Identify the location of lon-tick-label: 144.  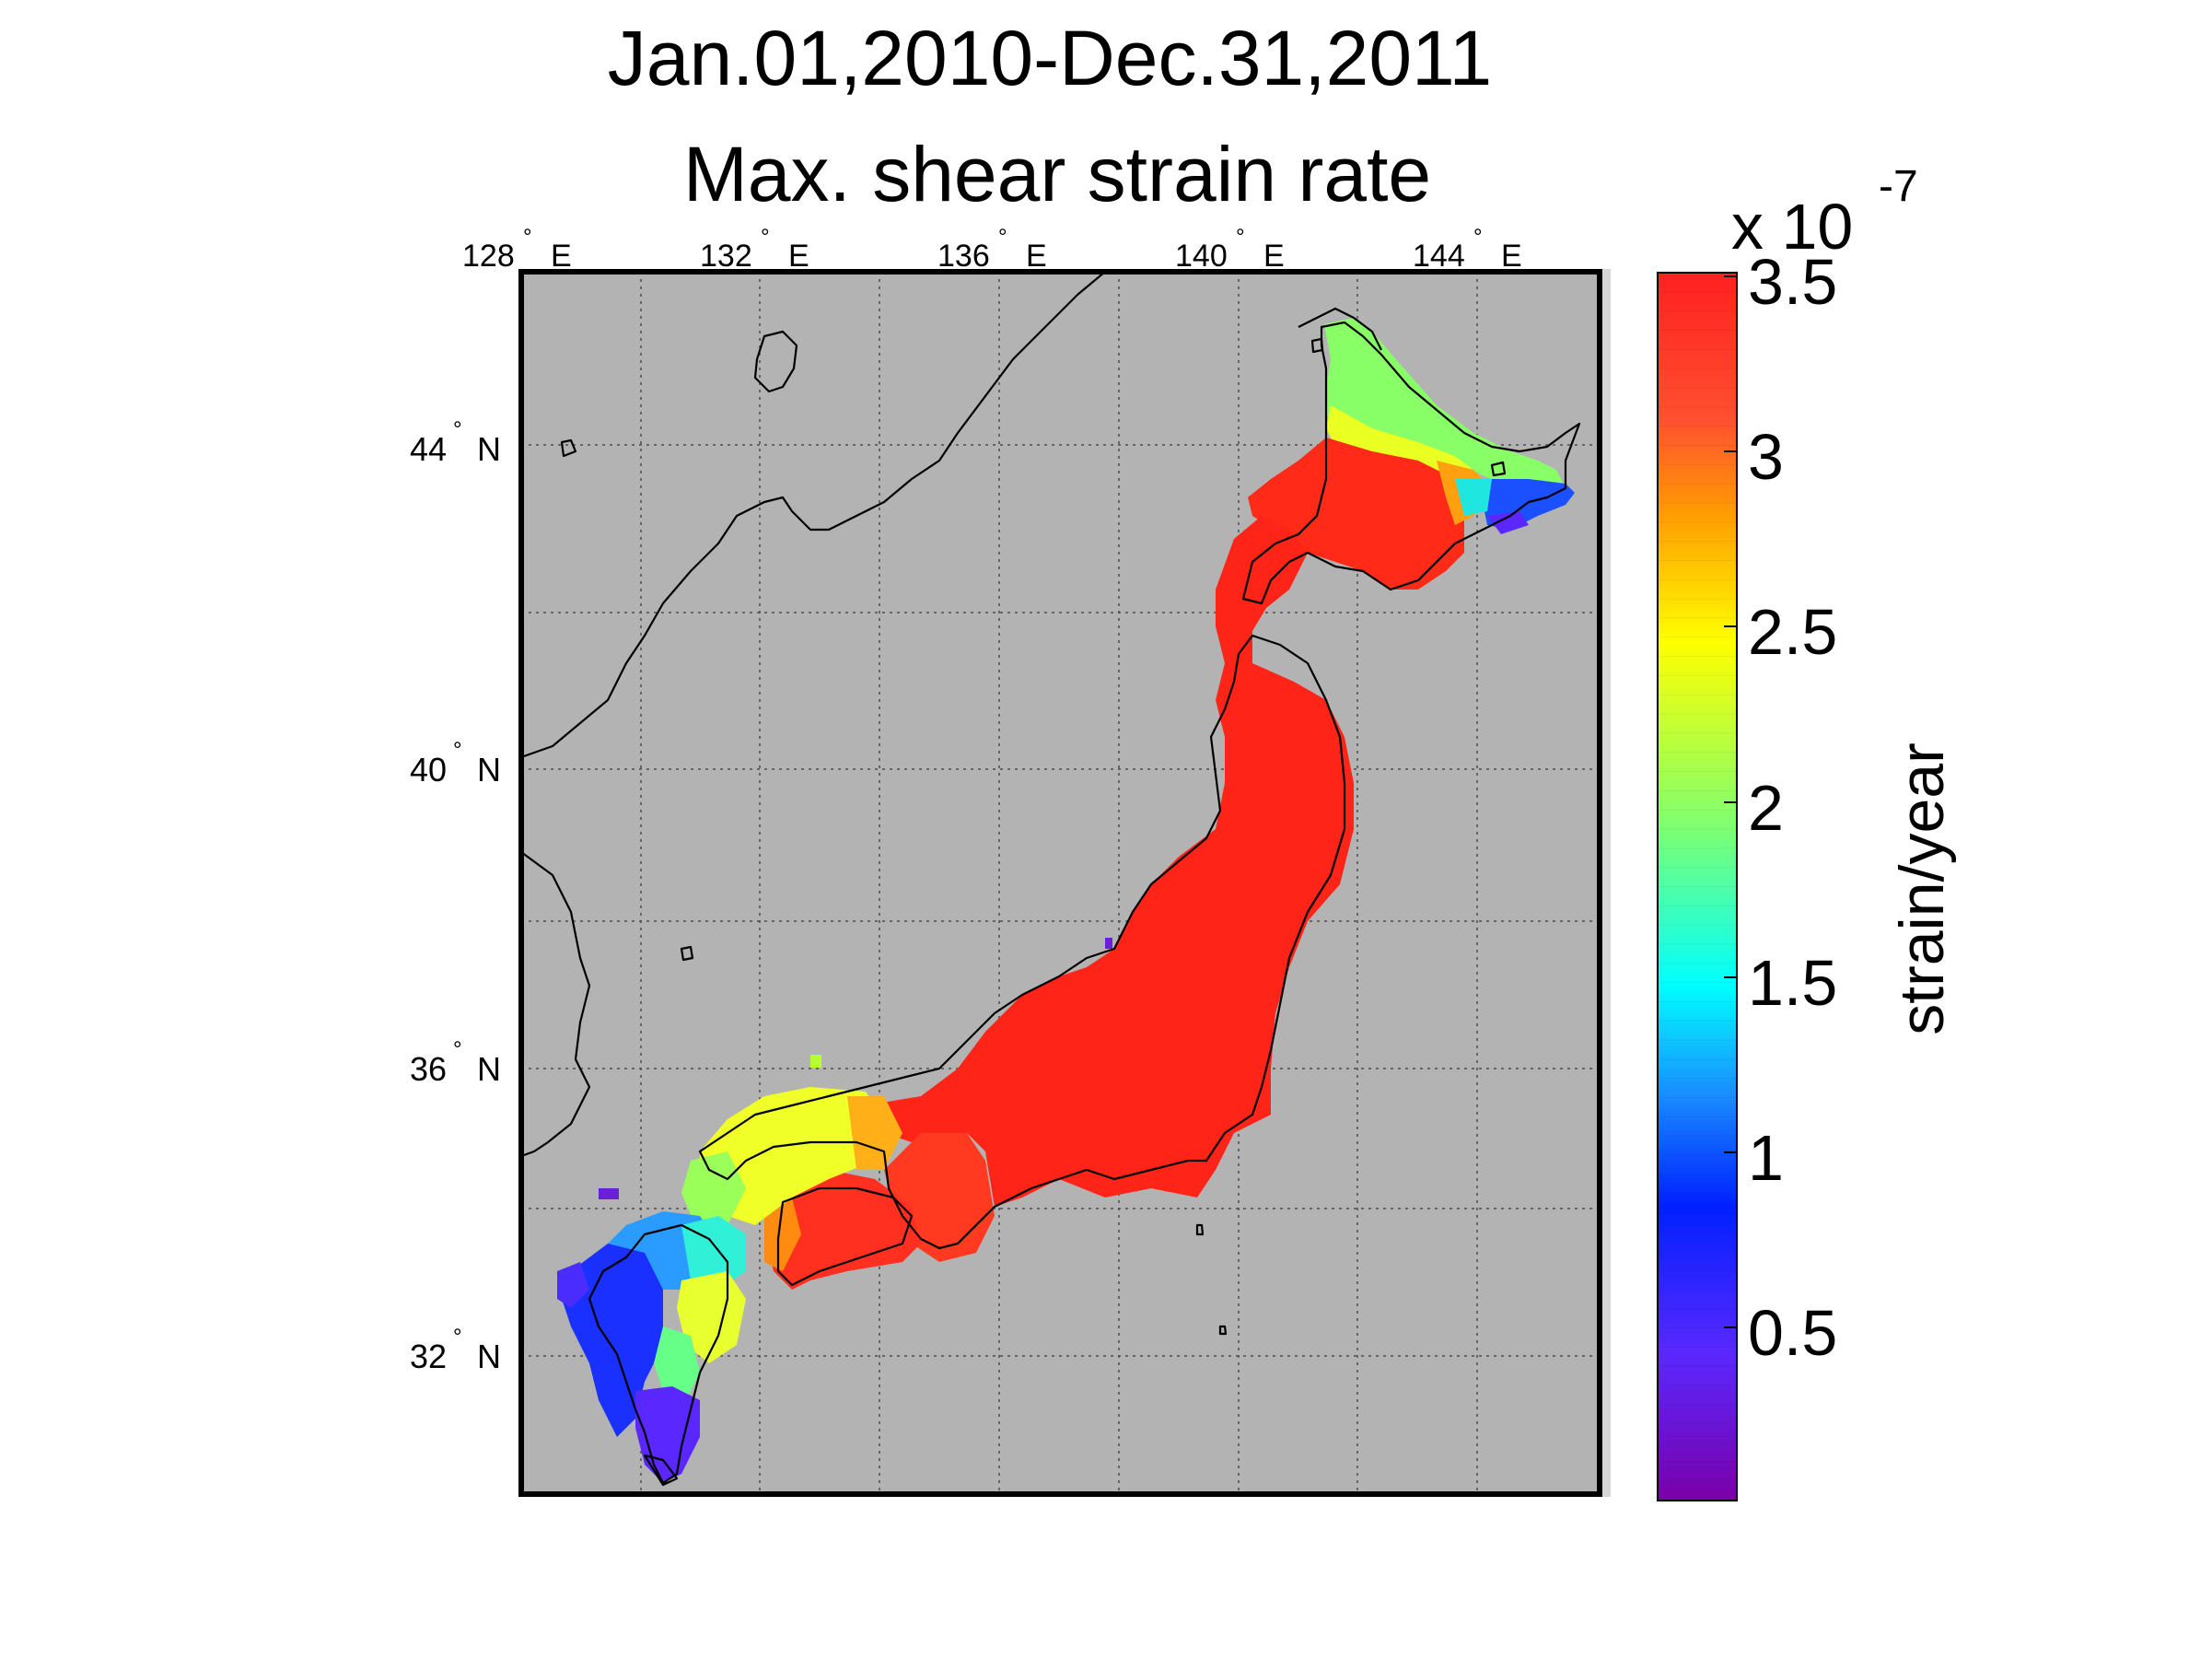
(1439, 256).